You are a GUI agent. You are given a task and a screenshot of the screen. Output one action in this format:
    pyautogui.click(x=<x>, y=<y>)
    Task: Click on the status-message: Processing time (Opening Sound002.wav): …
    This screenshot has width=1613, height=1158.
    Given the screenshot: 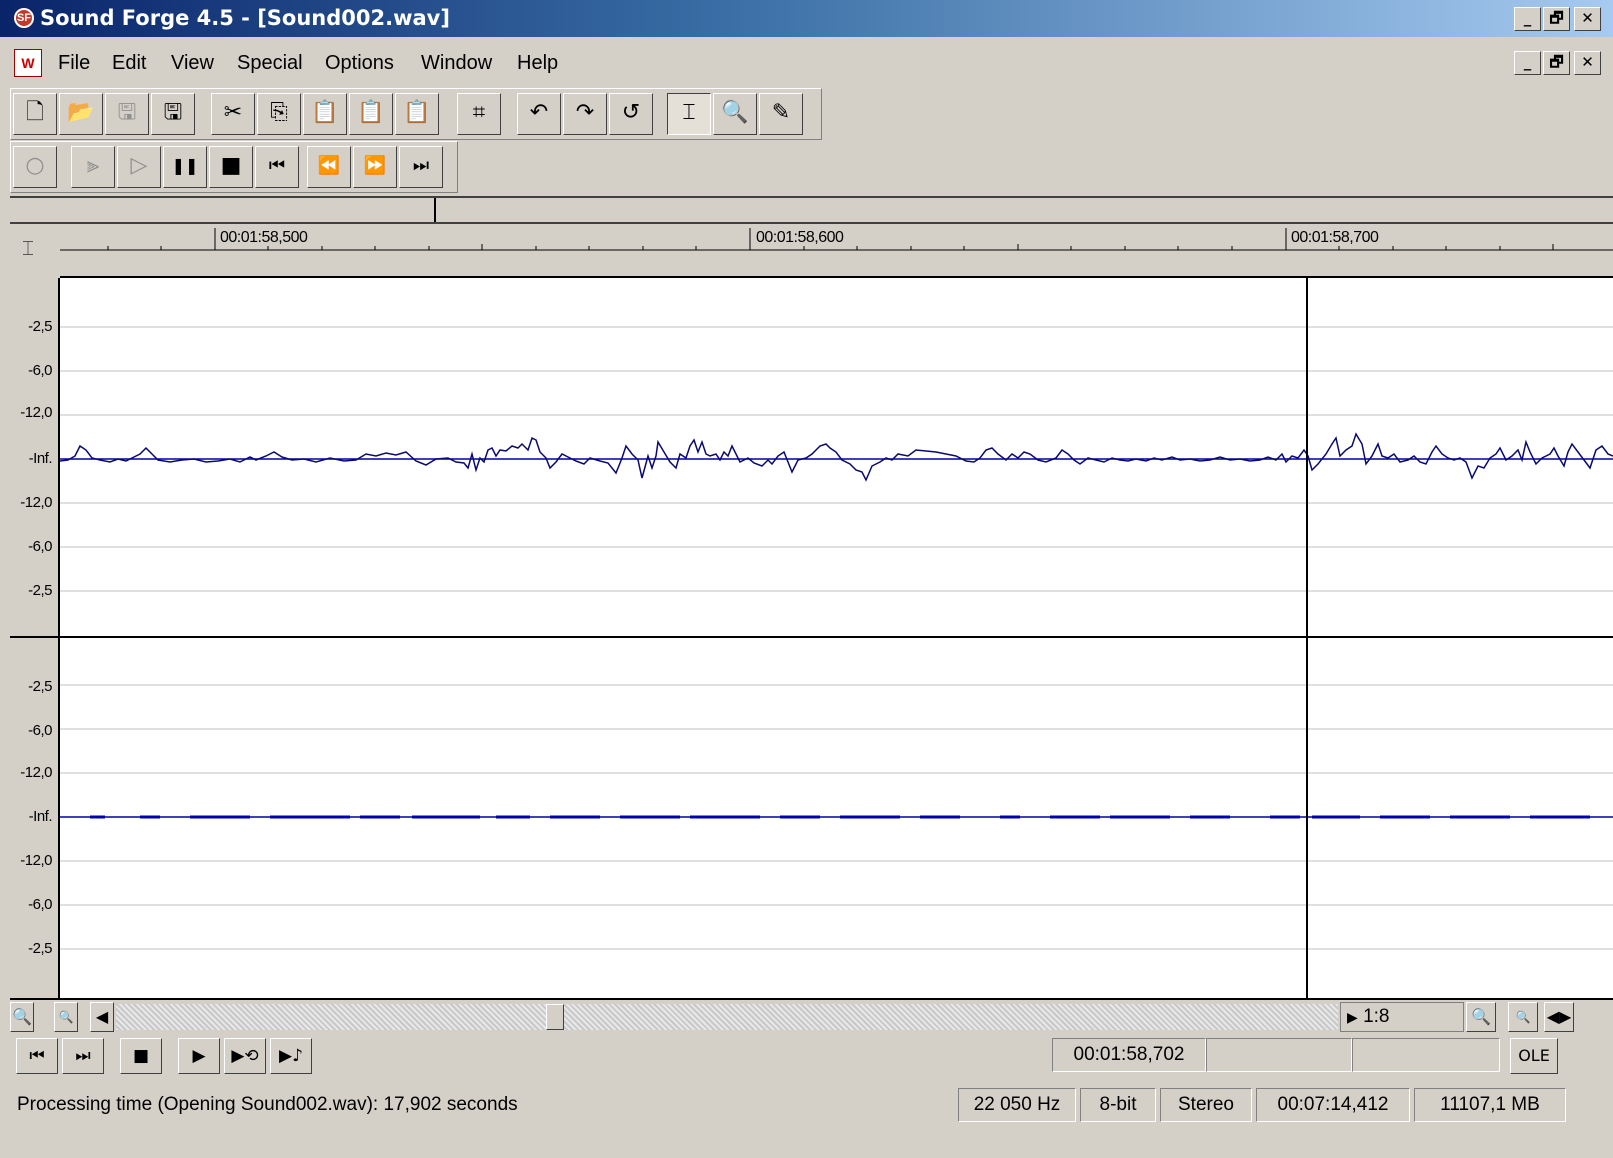 What is the action you would take?
    pyautogui.click(x=267, y=1104)
    